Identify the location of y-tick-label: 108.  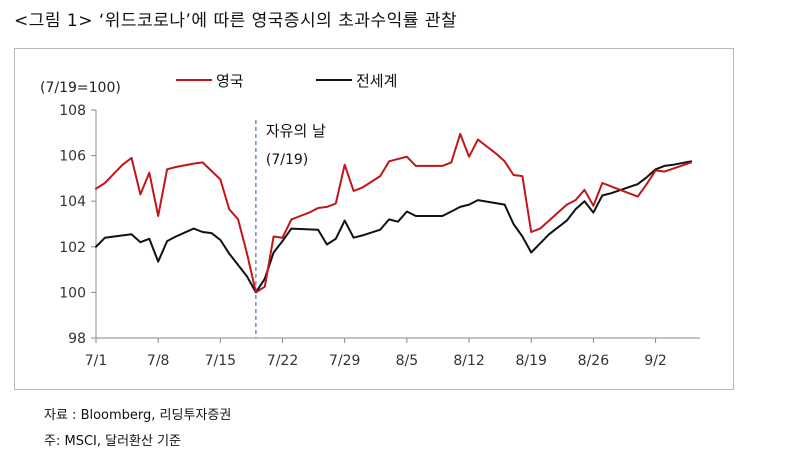
(72, 111).